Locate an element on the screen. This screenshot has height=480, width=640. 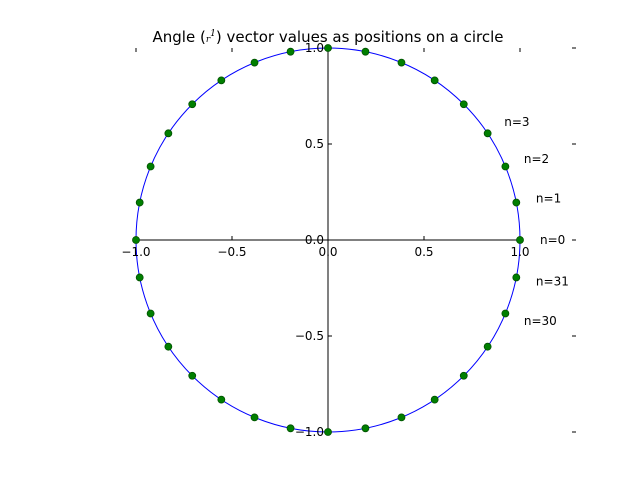
x-tick-label: −1.0 is located at coordinates (135, 252).